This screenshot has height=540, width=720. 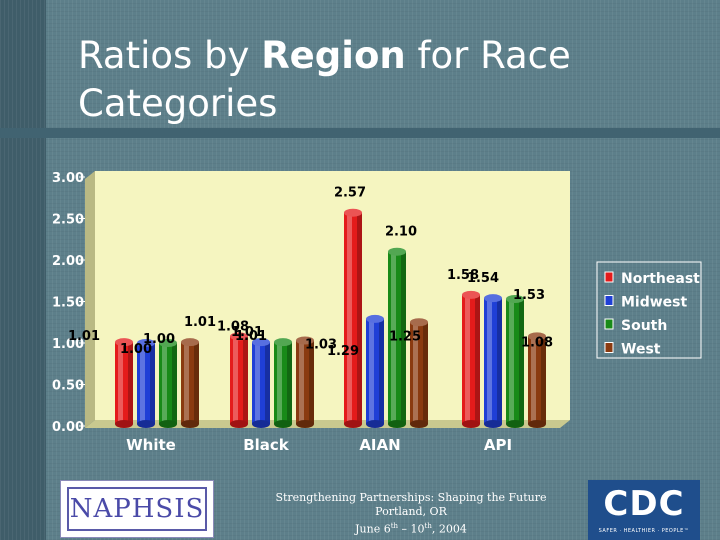 I want to click on naphsis-logo-text: NAPHSIS, so click(x=137, y=509).